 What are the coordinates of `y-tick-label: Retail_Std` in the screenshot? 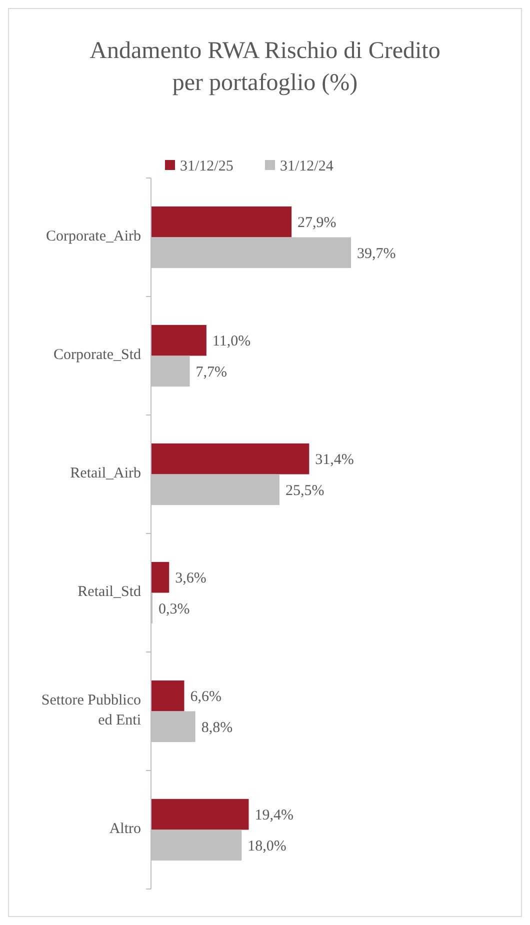 It's located at (110, 592).